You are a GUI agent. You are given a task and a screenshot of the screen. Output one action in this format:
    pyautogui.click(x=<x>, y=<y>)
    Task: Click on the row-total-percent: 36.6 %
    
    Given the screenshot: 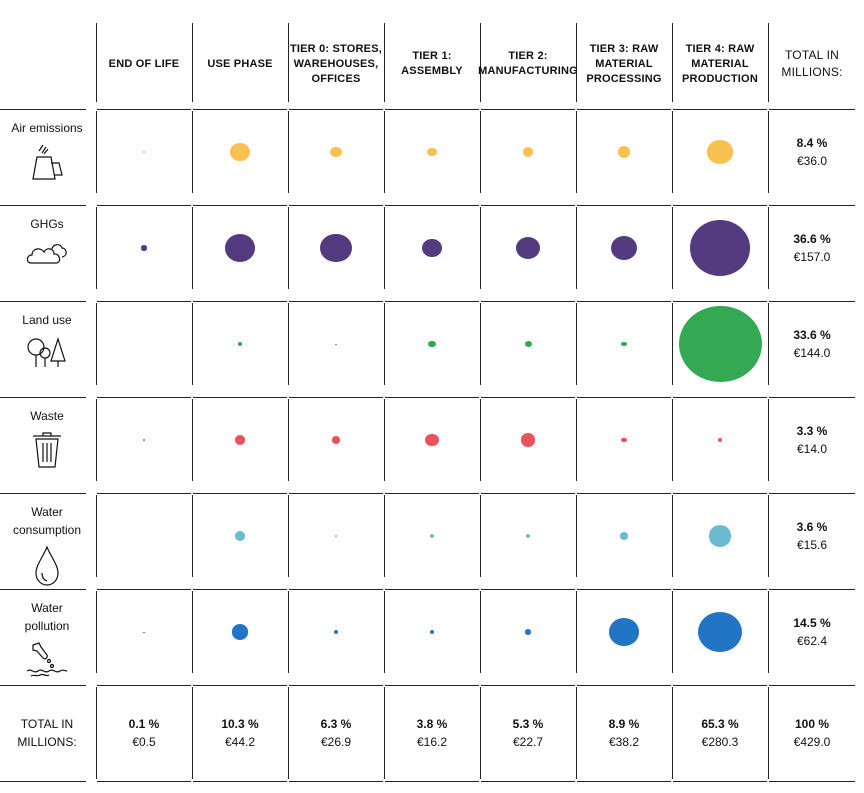 What is the action you would take?
    pyautogui.click(x=812, y=239)
    